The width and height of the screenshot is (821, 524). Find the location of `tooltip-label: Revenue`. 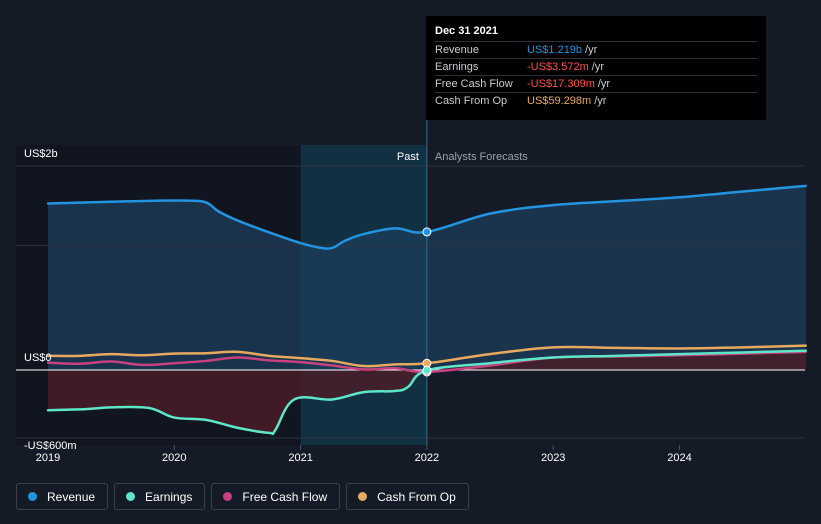

tooltip-label: Revenue is located at coordinates (457, 50).